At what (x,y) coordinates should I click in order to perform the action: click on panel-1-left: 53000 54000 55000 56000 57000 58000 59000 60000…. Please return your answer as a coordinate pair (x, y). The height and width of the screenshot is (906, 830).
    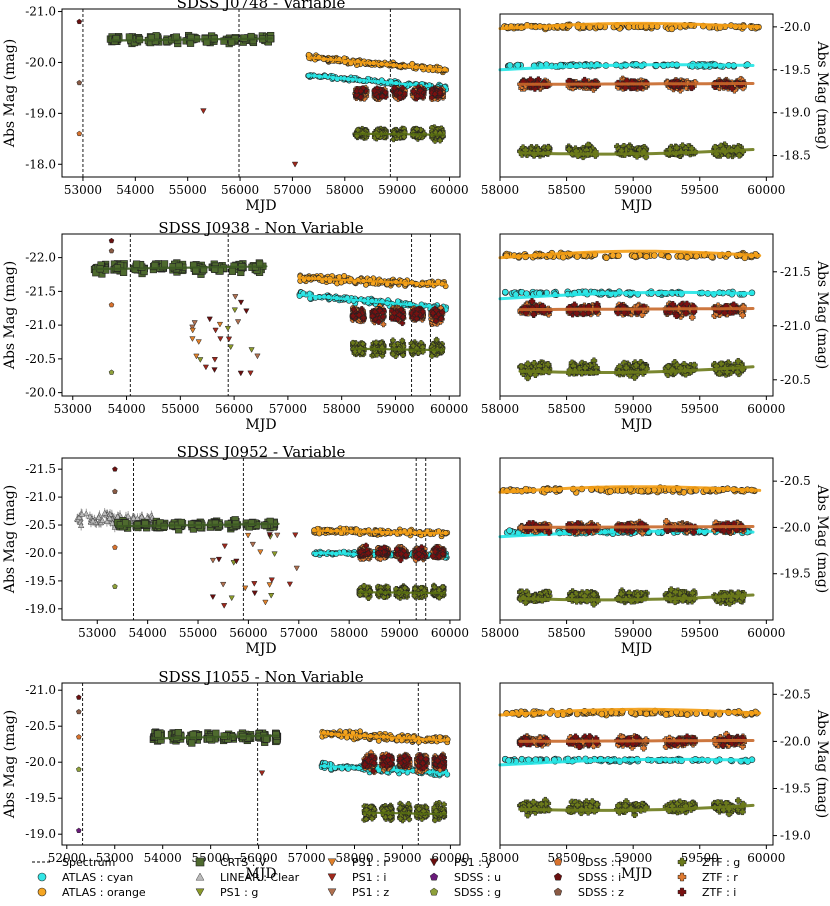
    Looking at the image, I should click on (235, 107).